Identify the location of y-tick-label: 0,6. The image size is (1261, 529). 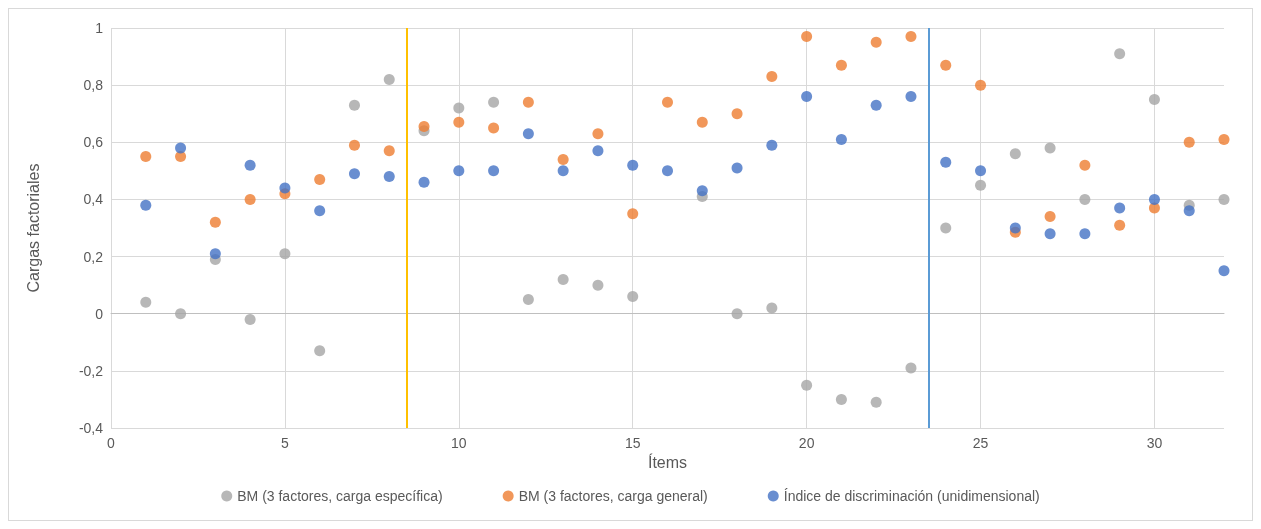
(93, 142).